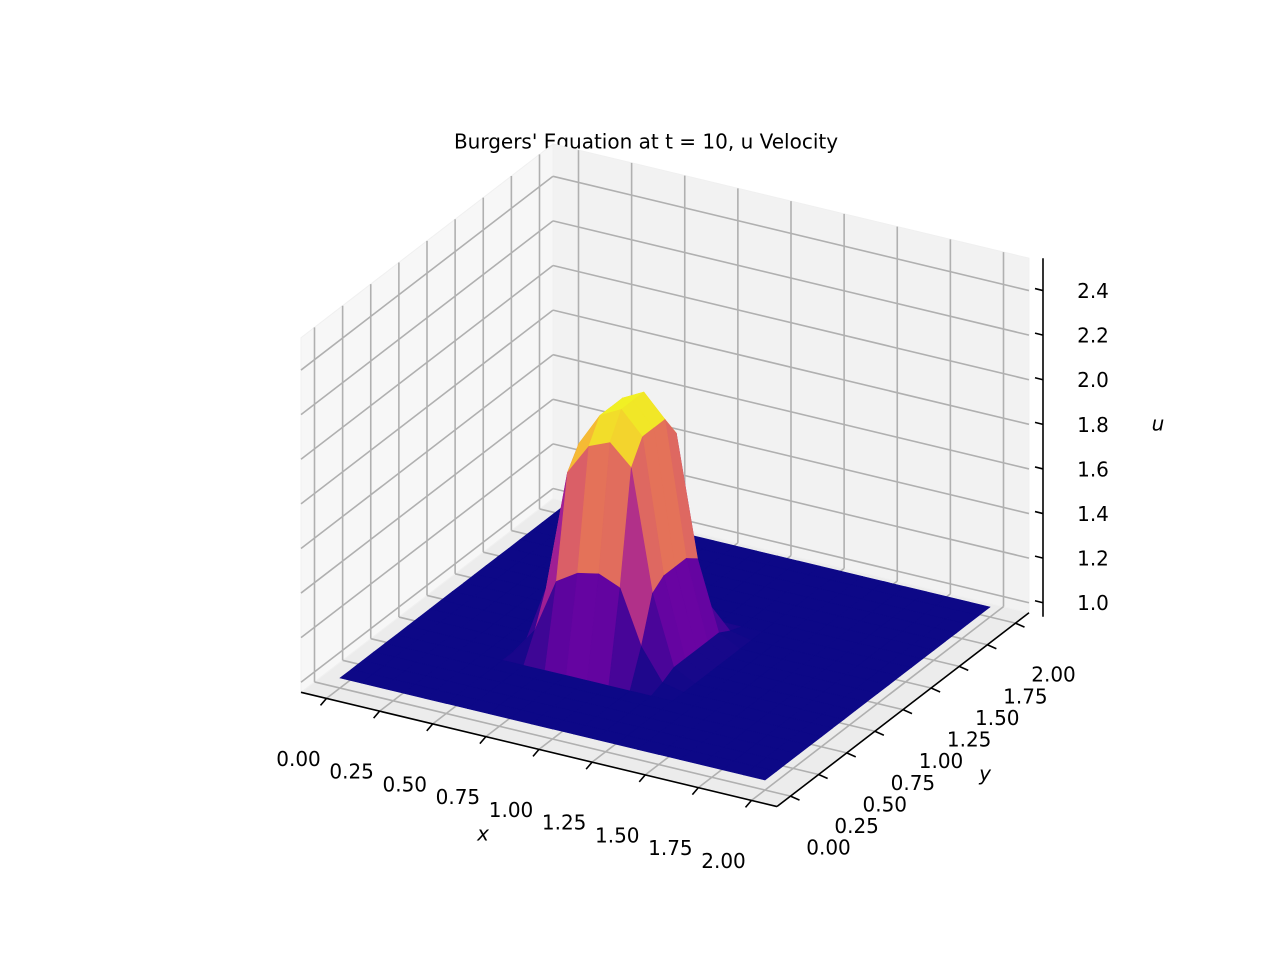 Image resolution: width=1280 pixels, height=960 pixels. What do you see at coordinates (828, 848) in the screenshot?
I see `y-tick-label: 0.00` at bounding box center [828, 848].